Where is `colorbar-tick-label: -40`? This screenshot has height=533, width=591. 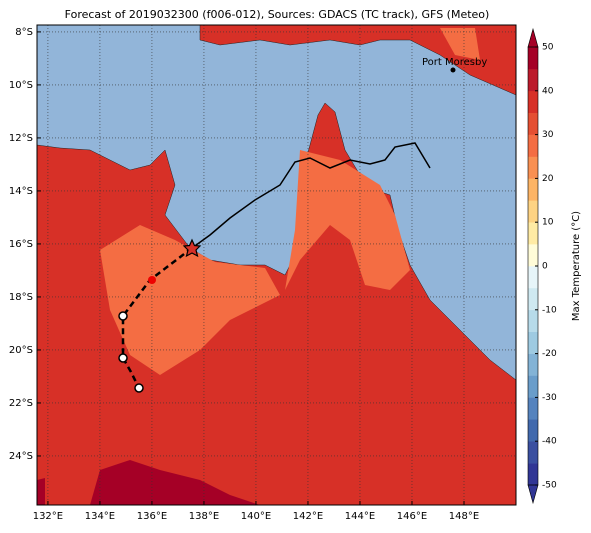
colorbar-tick-label: -40 is located at coordinates (549, 442).